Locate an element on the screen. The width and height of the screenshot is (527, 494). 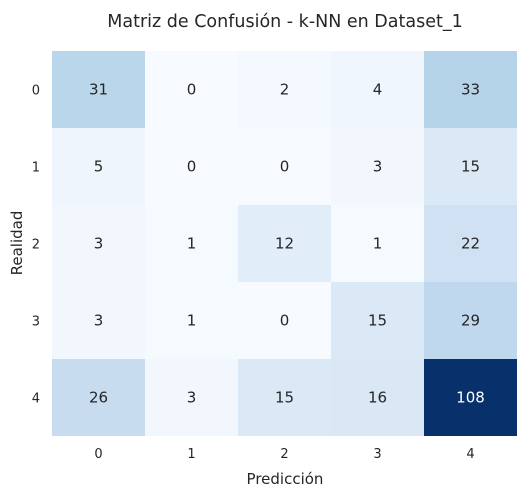
cell-value-r3-c1: 1 is located at coordinates (192, 321).